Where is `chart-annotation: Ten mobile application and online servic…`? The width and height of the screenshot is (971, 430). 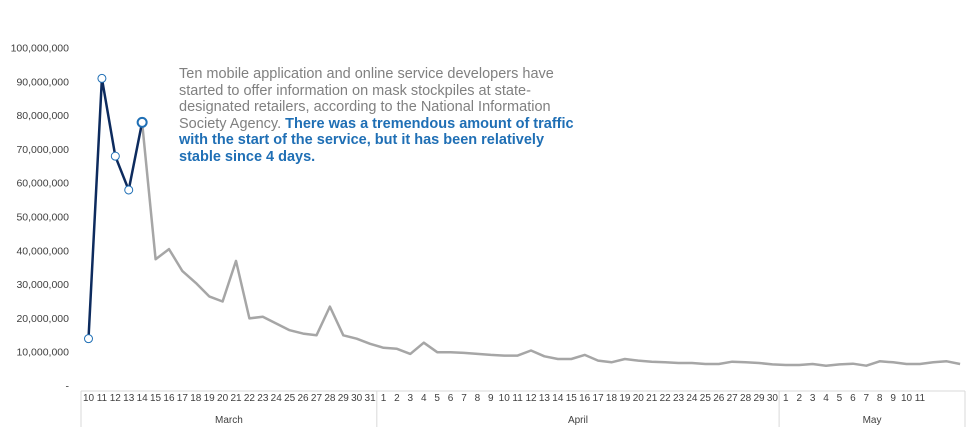 chart-annotation: Ten mobile application and online servic… is located at coordinates (384, 116).